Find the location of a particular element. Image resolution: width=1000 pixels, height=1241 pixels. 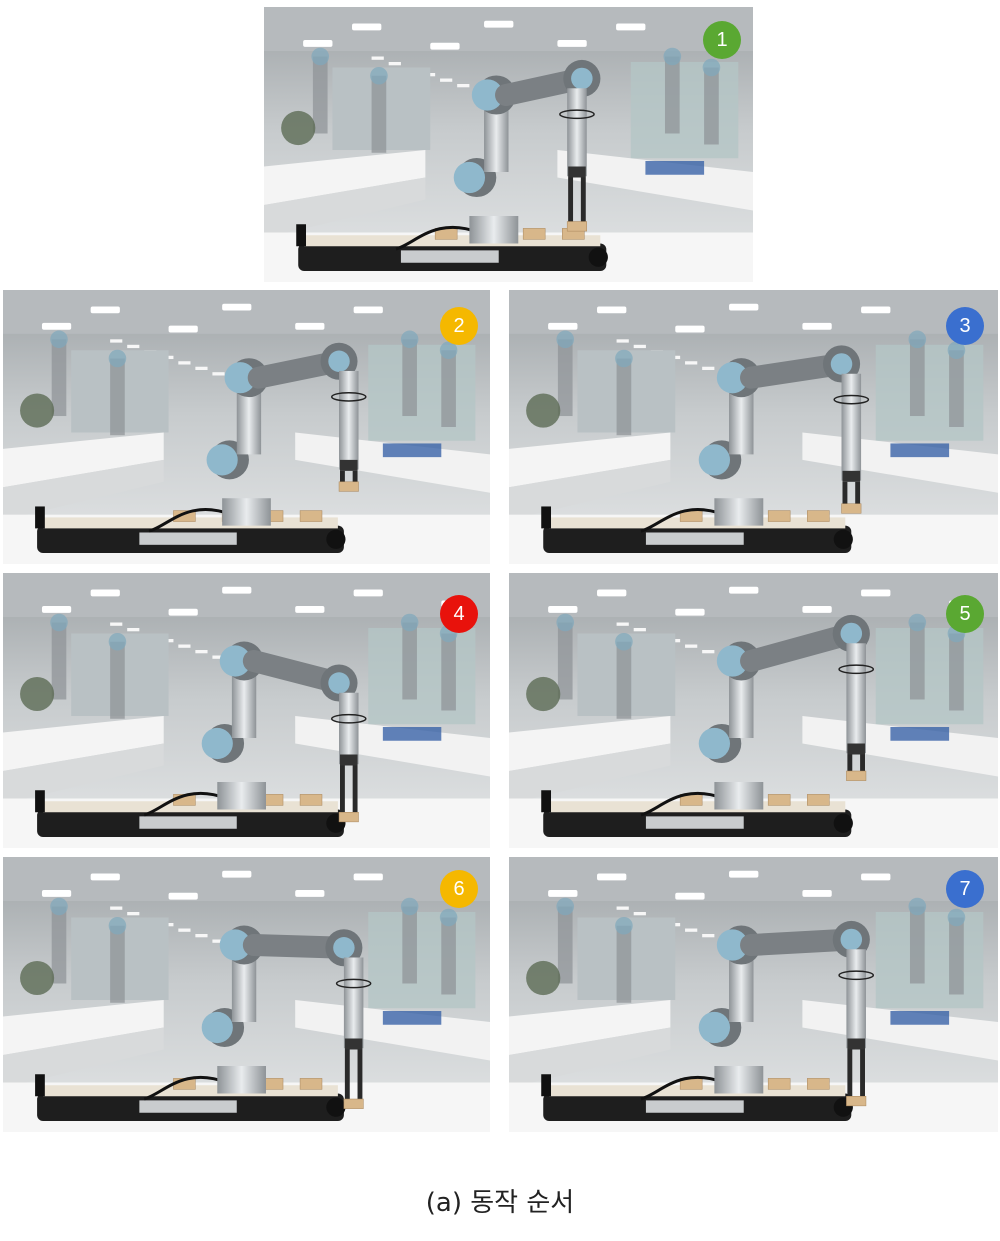

glass-partition is located at coordinates (422, 392).